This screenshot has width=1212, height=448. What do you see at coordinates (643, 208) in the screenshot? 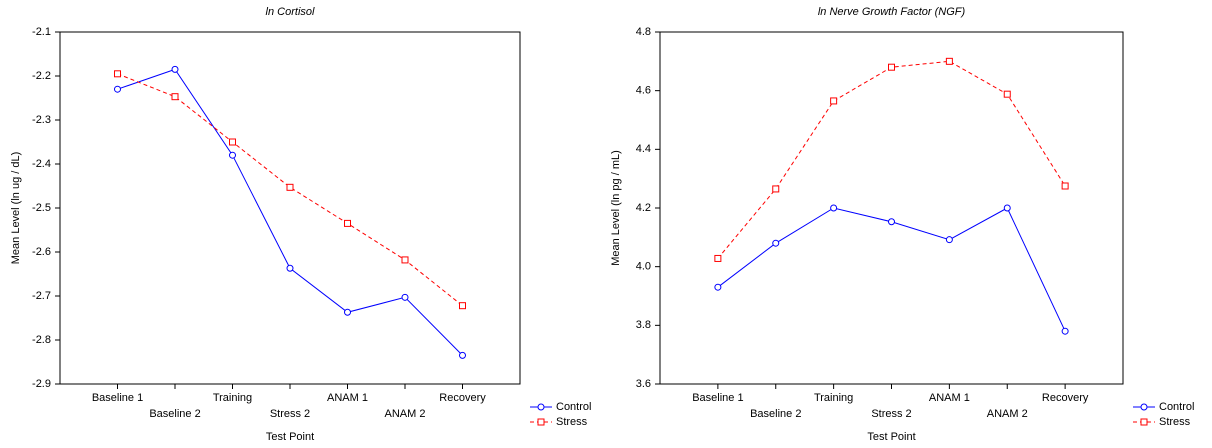
I see `y-tick-label: 4.2` at bounding box center [643, 208].